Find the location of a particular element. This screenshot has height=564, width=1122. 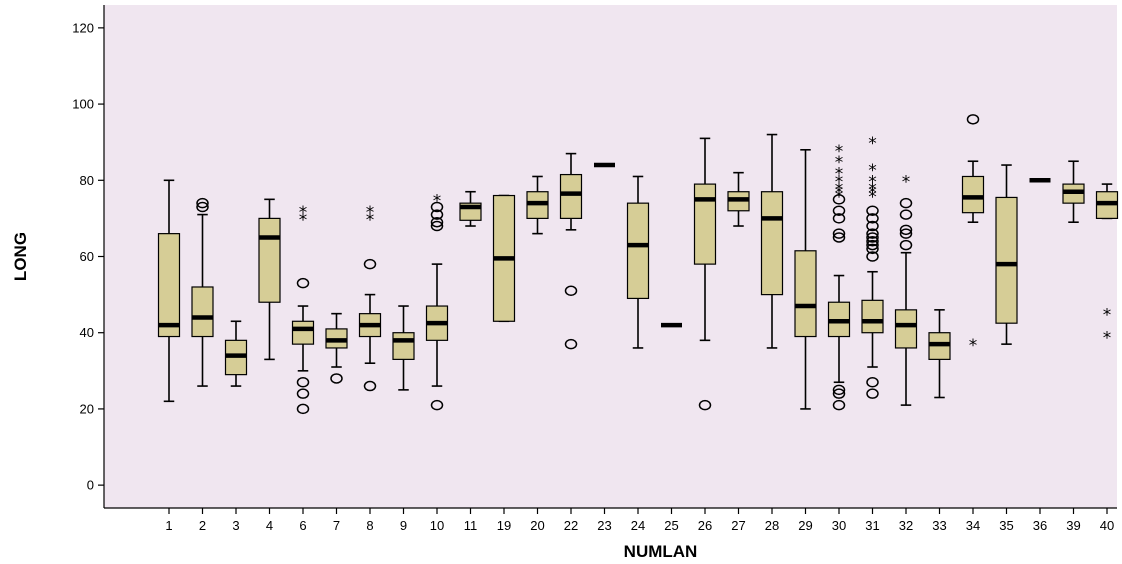

box-8: ** is located at coordinates (370, 297).